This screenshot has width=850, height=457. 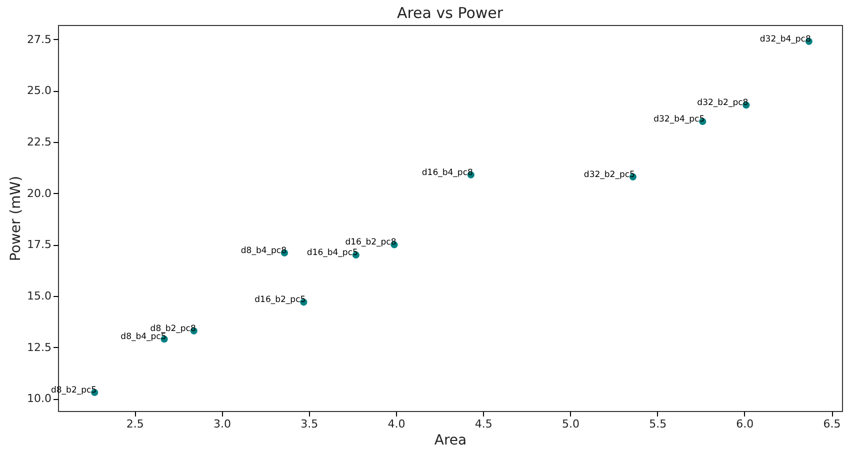 What do you see at coordinates (332, 253) in the screenshot?
I see `annotation: d16_b4_pc5` at bounding box center [332, 253].